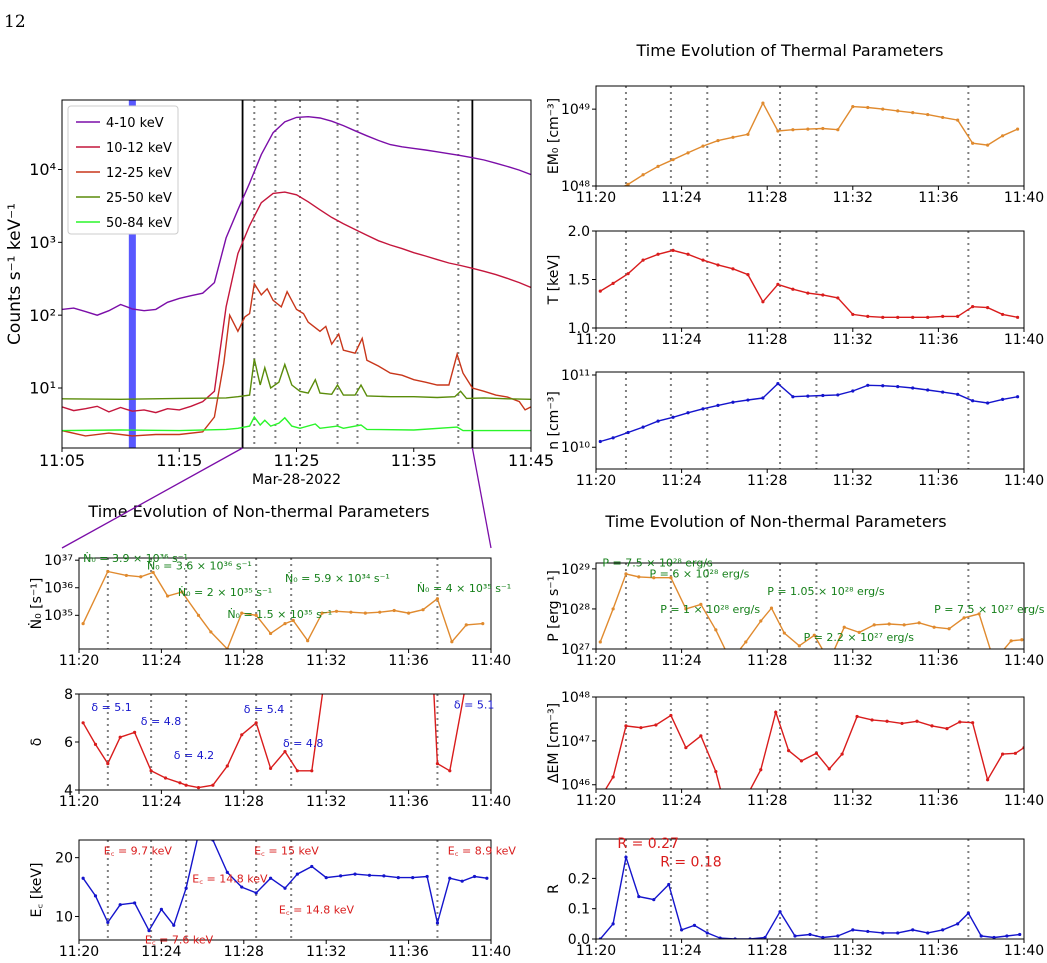 The width and height of the screenshot is (1047, 963). I want to click on legend-box, so click(123, 170).